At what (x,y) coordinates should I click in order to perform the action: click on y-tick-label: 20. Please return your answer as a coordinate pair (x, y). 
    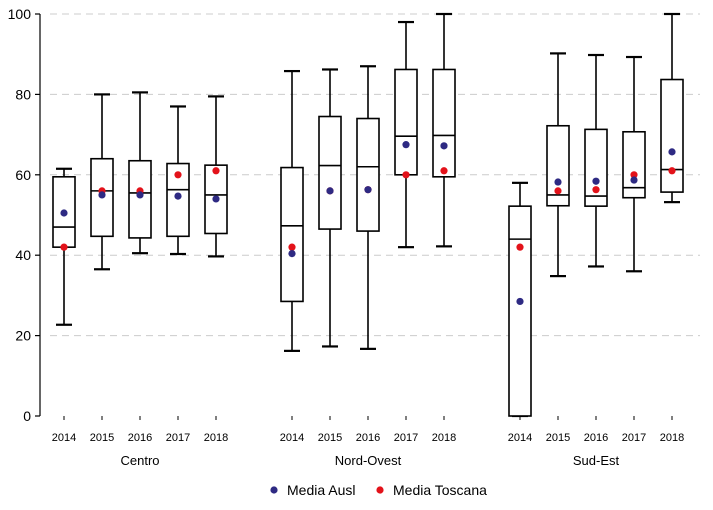
    Looking at the image, I should click on (23, 336).